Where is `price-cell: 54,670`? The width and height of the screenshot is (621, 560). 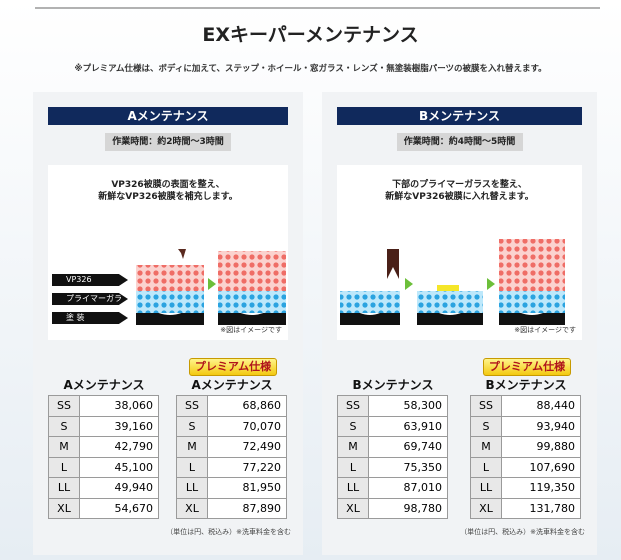
price-cell: 54,670 is located at coordinates (119, 508).